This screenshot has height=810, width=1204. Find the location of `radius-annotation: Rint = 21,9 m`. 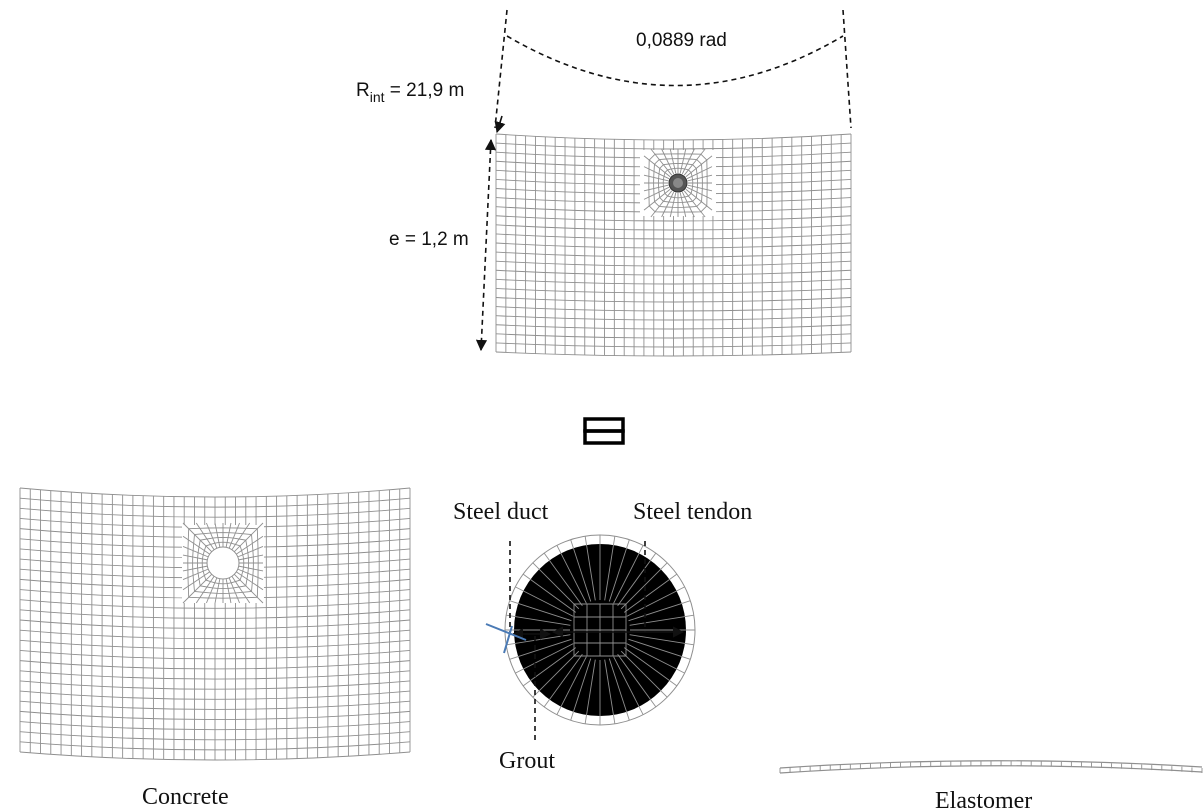

radius-annotation: Rint = 21,9 m is located at coordinates (431, 107).